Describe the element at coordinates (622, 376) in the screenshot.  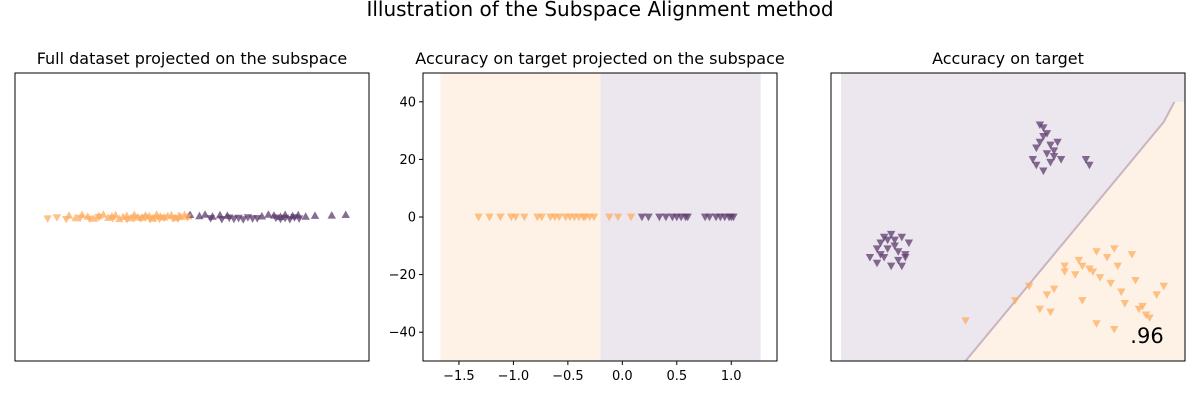
I see `x-tick-label: 0.0` at that location.